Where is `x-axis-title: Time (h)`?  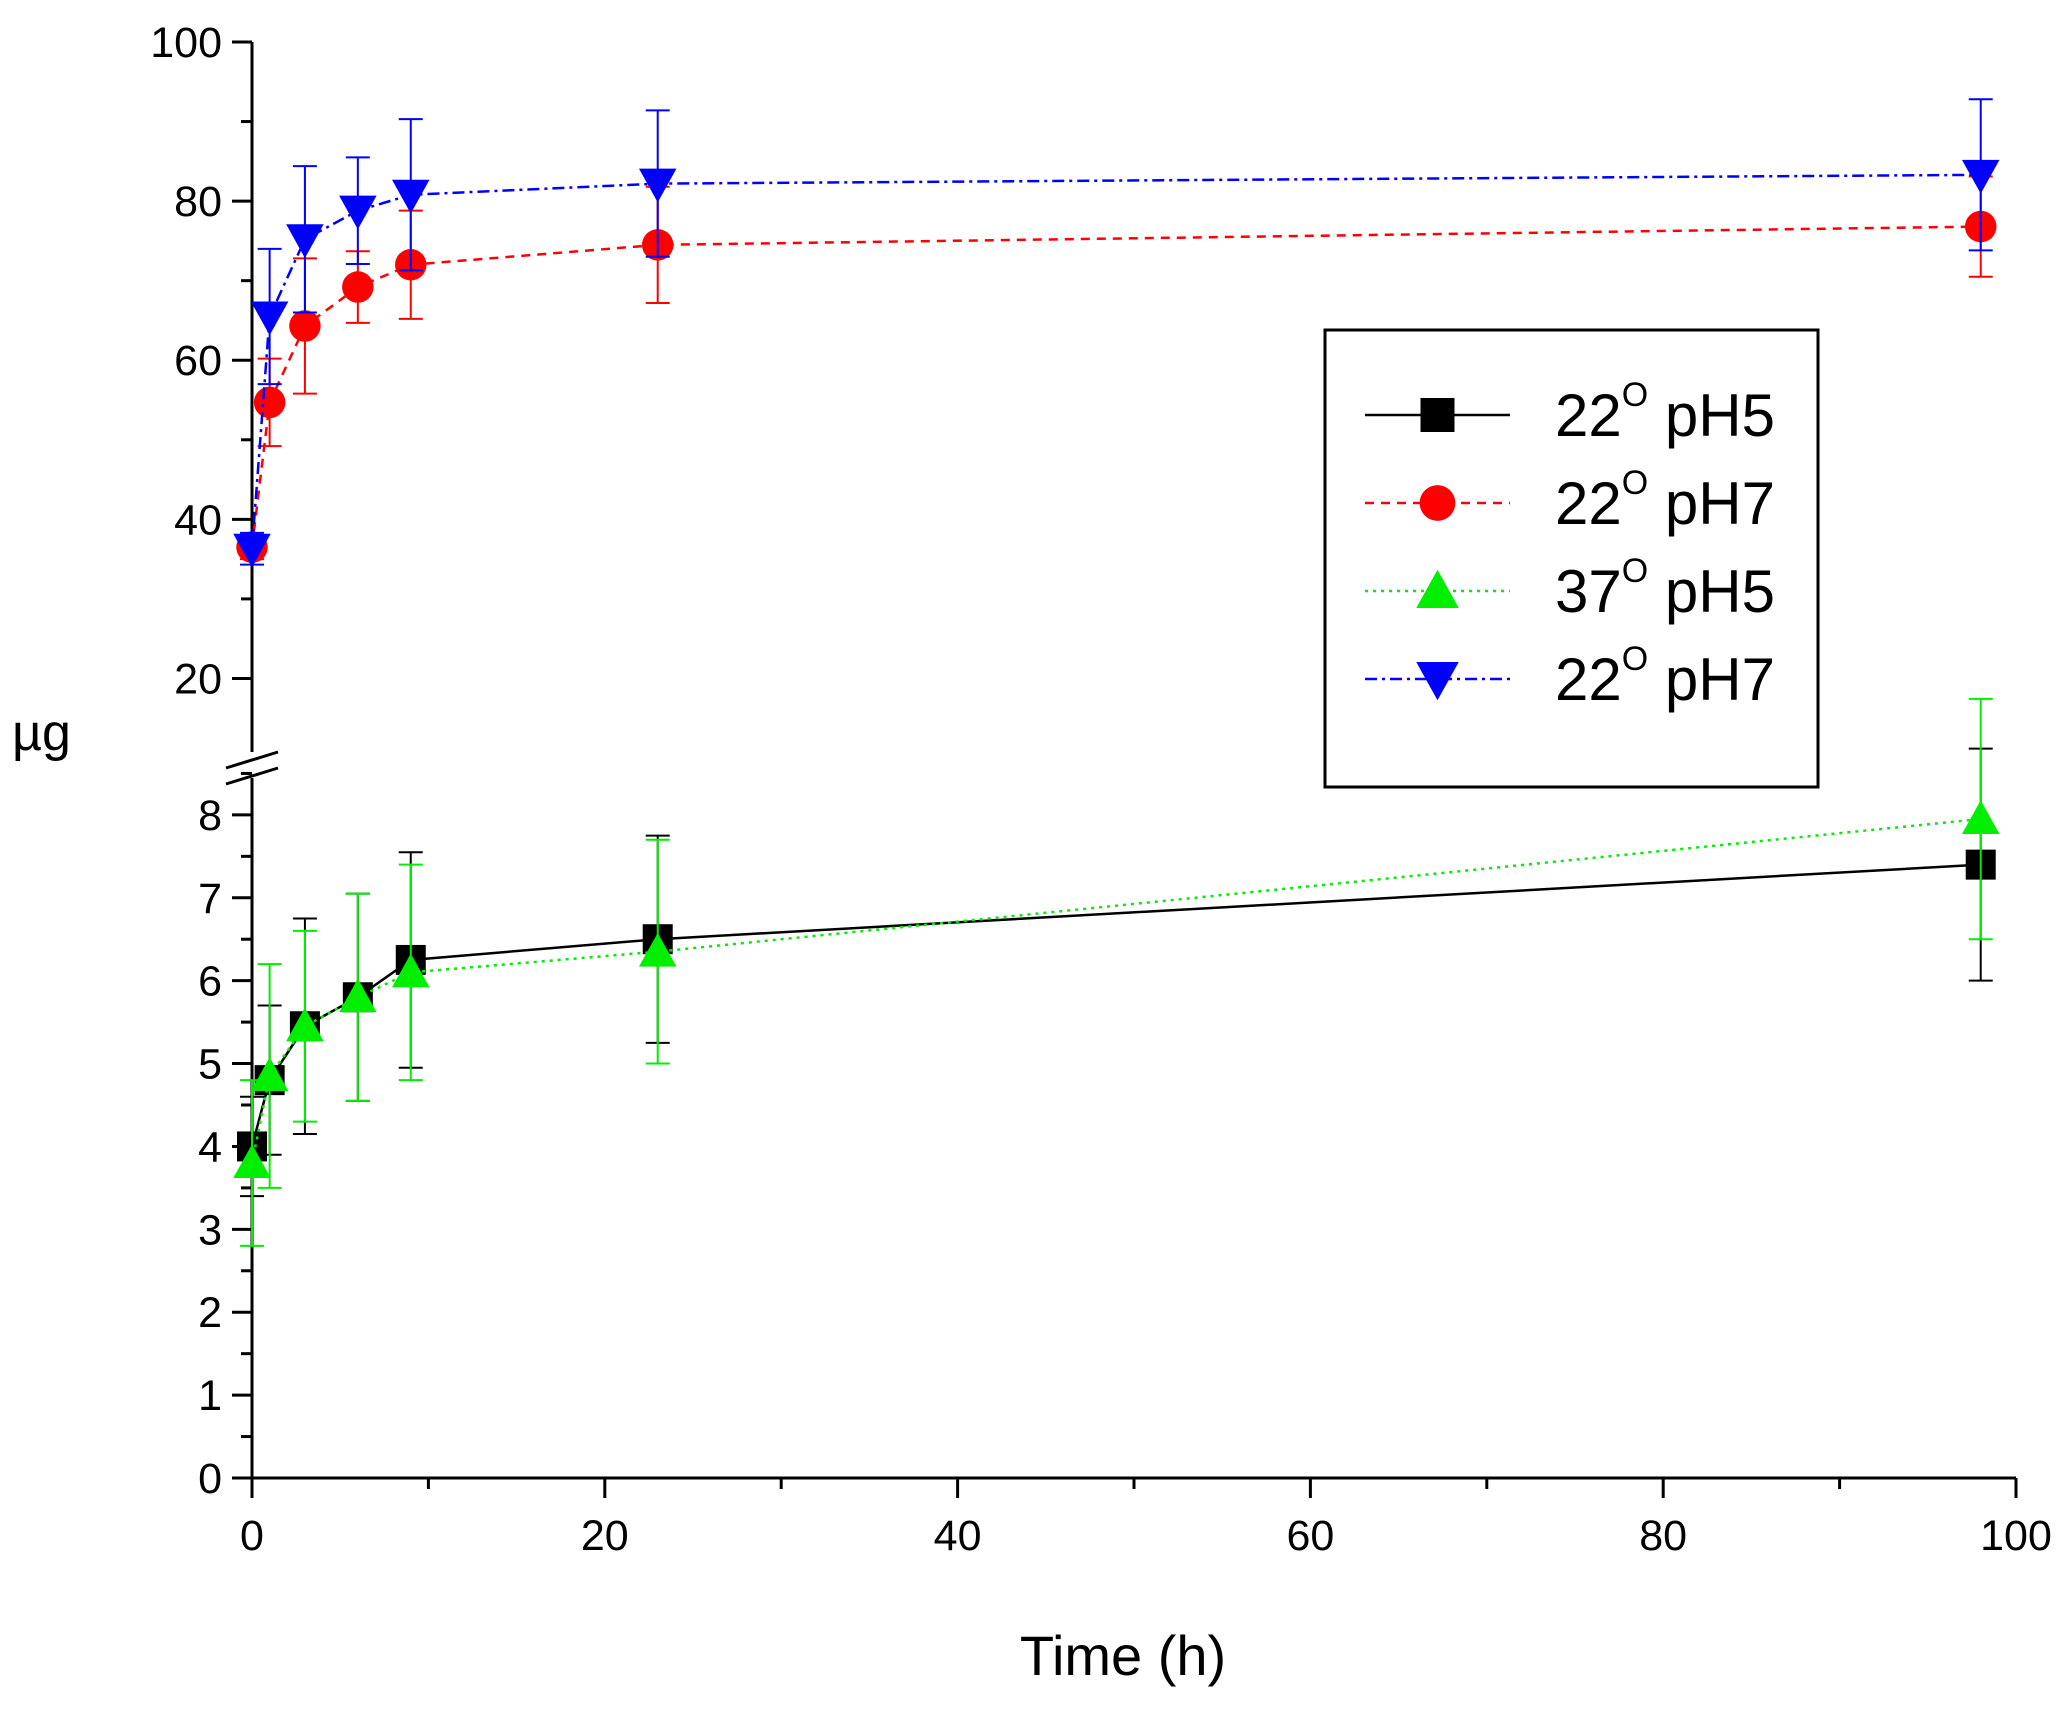
x-axis-title: Time (h) is located at coordinates (1123, 1655).